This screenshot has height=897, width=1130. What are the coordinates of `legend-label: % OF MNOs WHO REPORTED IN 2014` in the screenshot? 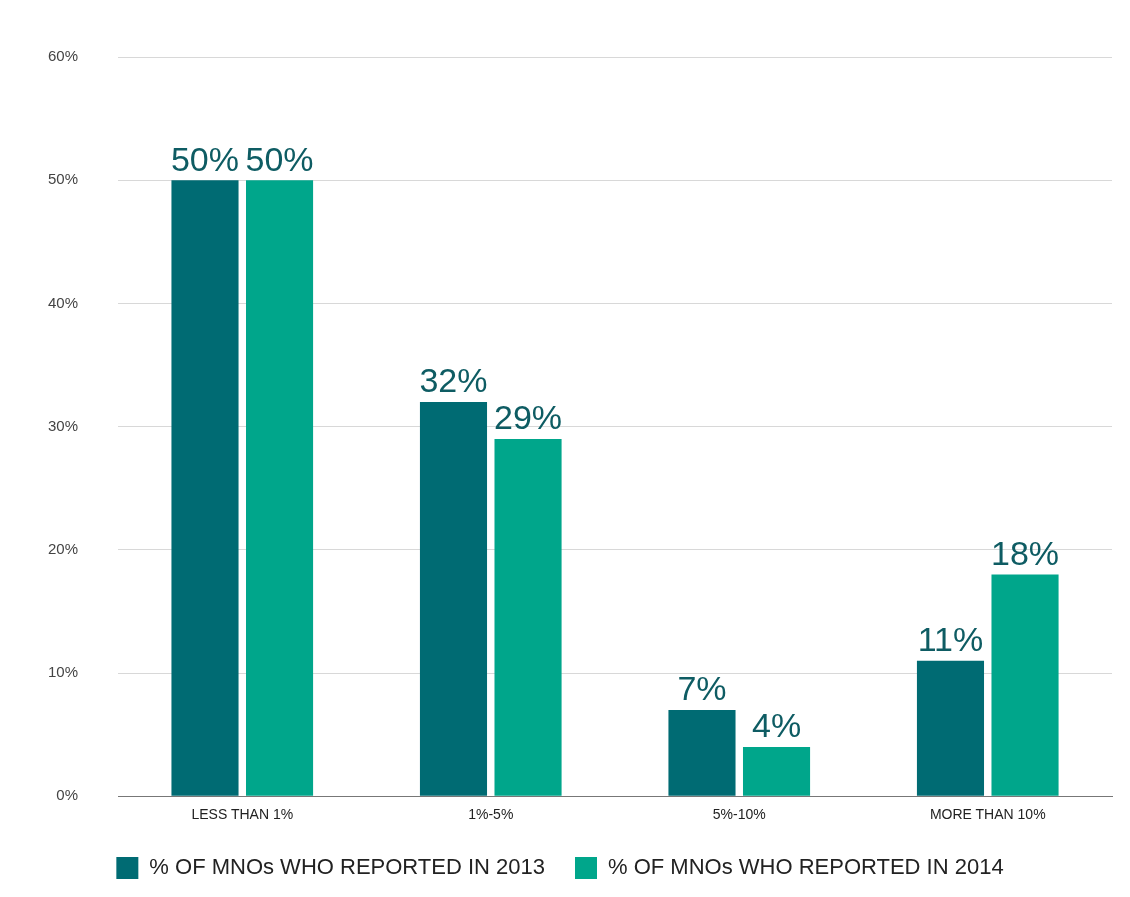 It's located at (806, 867).